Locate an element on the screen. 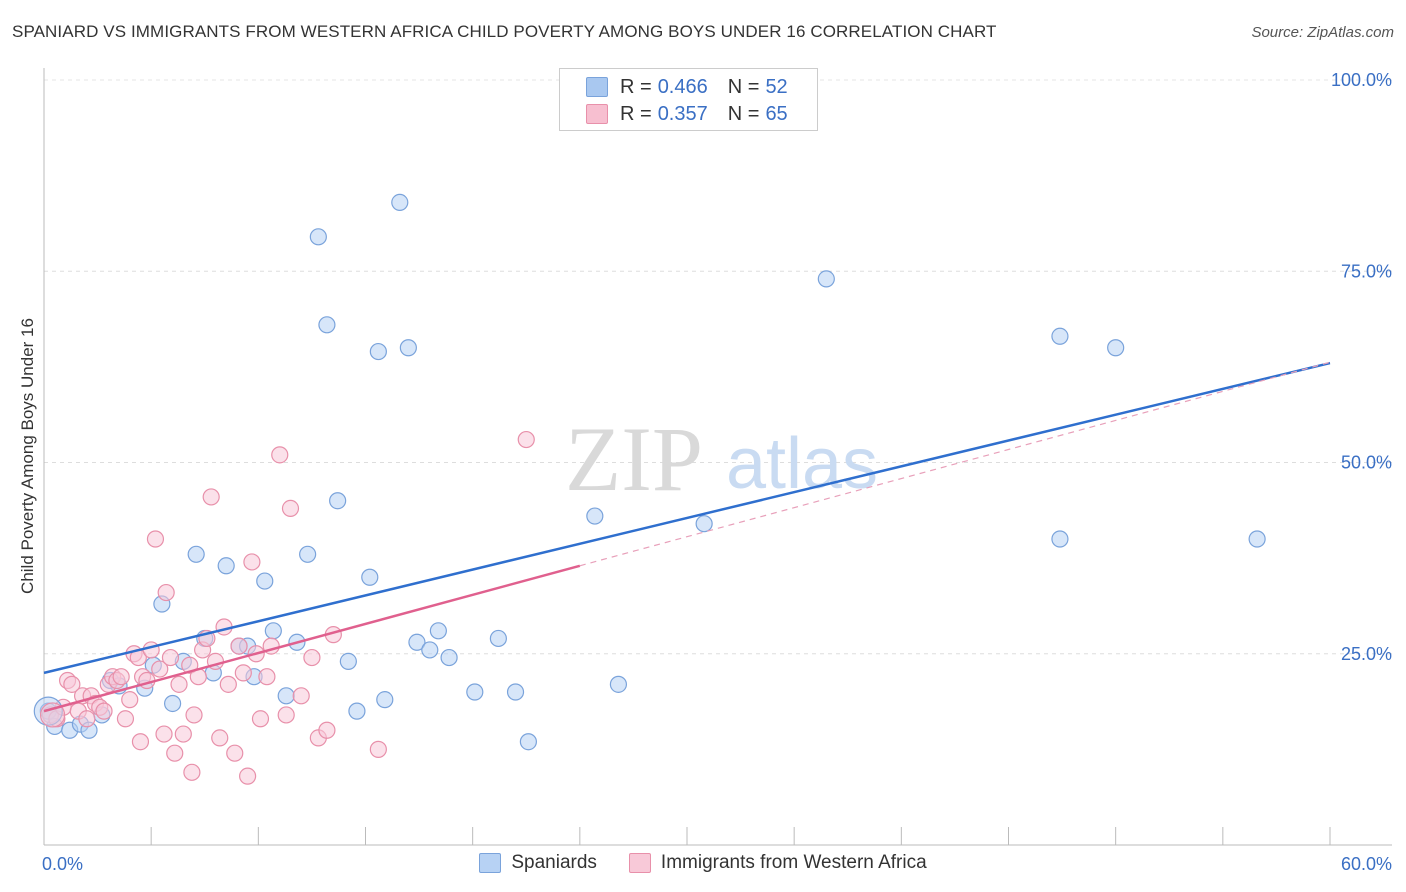  legend-r-value: 0.466 is located at coordinates (682, 86).